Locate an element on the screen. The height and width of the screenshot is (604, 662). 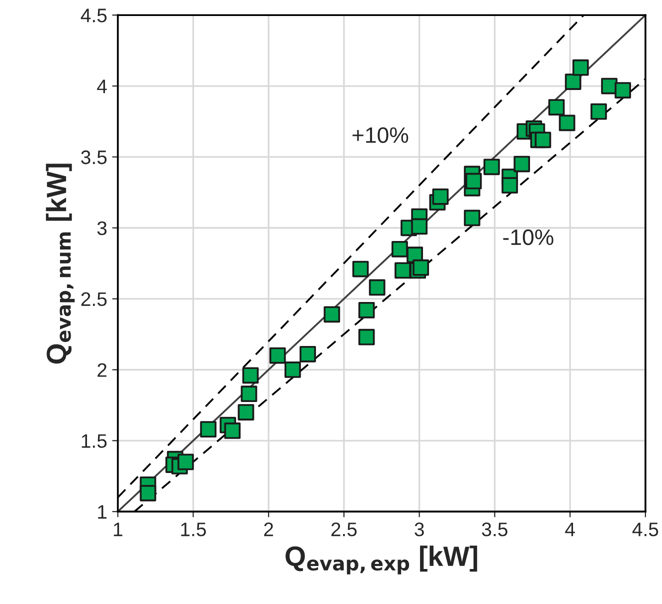
y-tick-label: 4 is located at coordinates (102, 87).